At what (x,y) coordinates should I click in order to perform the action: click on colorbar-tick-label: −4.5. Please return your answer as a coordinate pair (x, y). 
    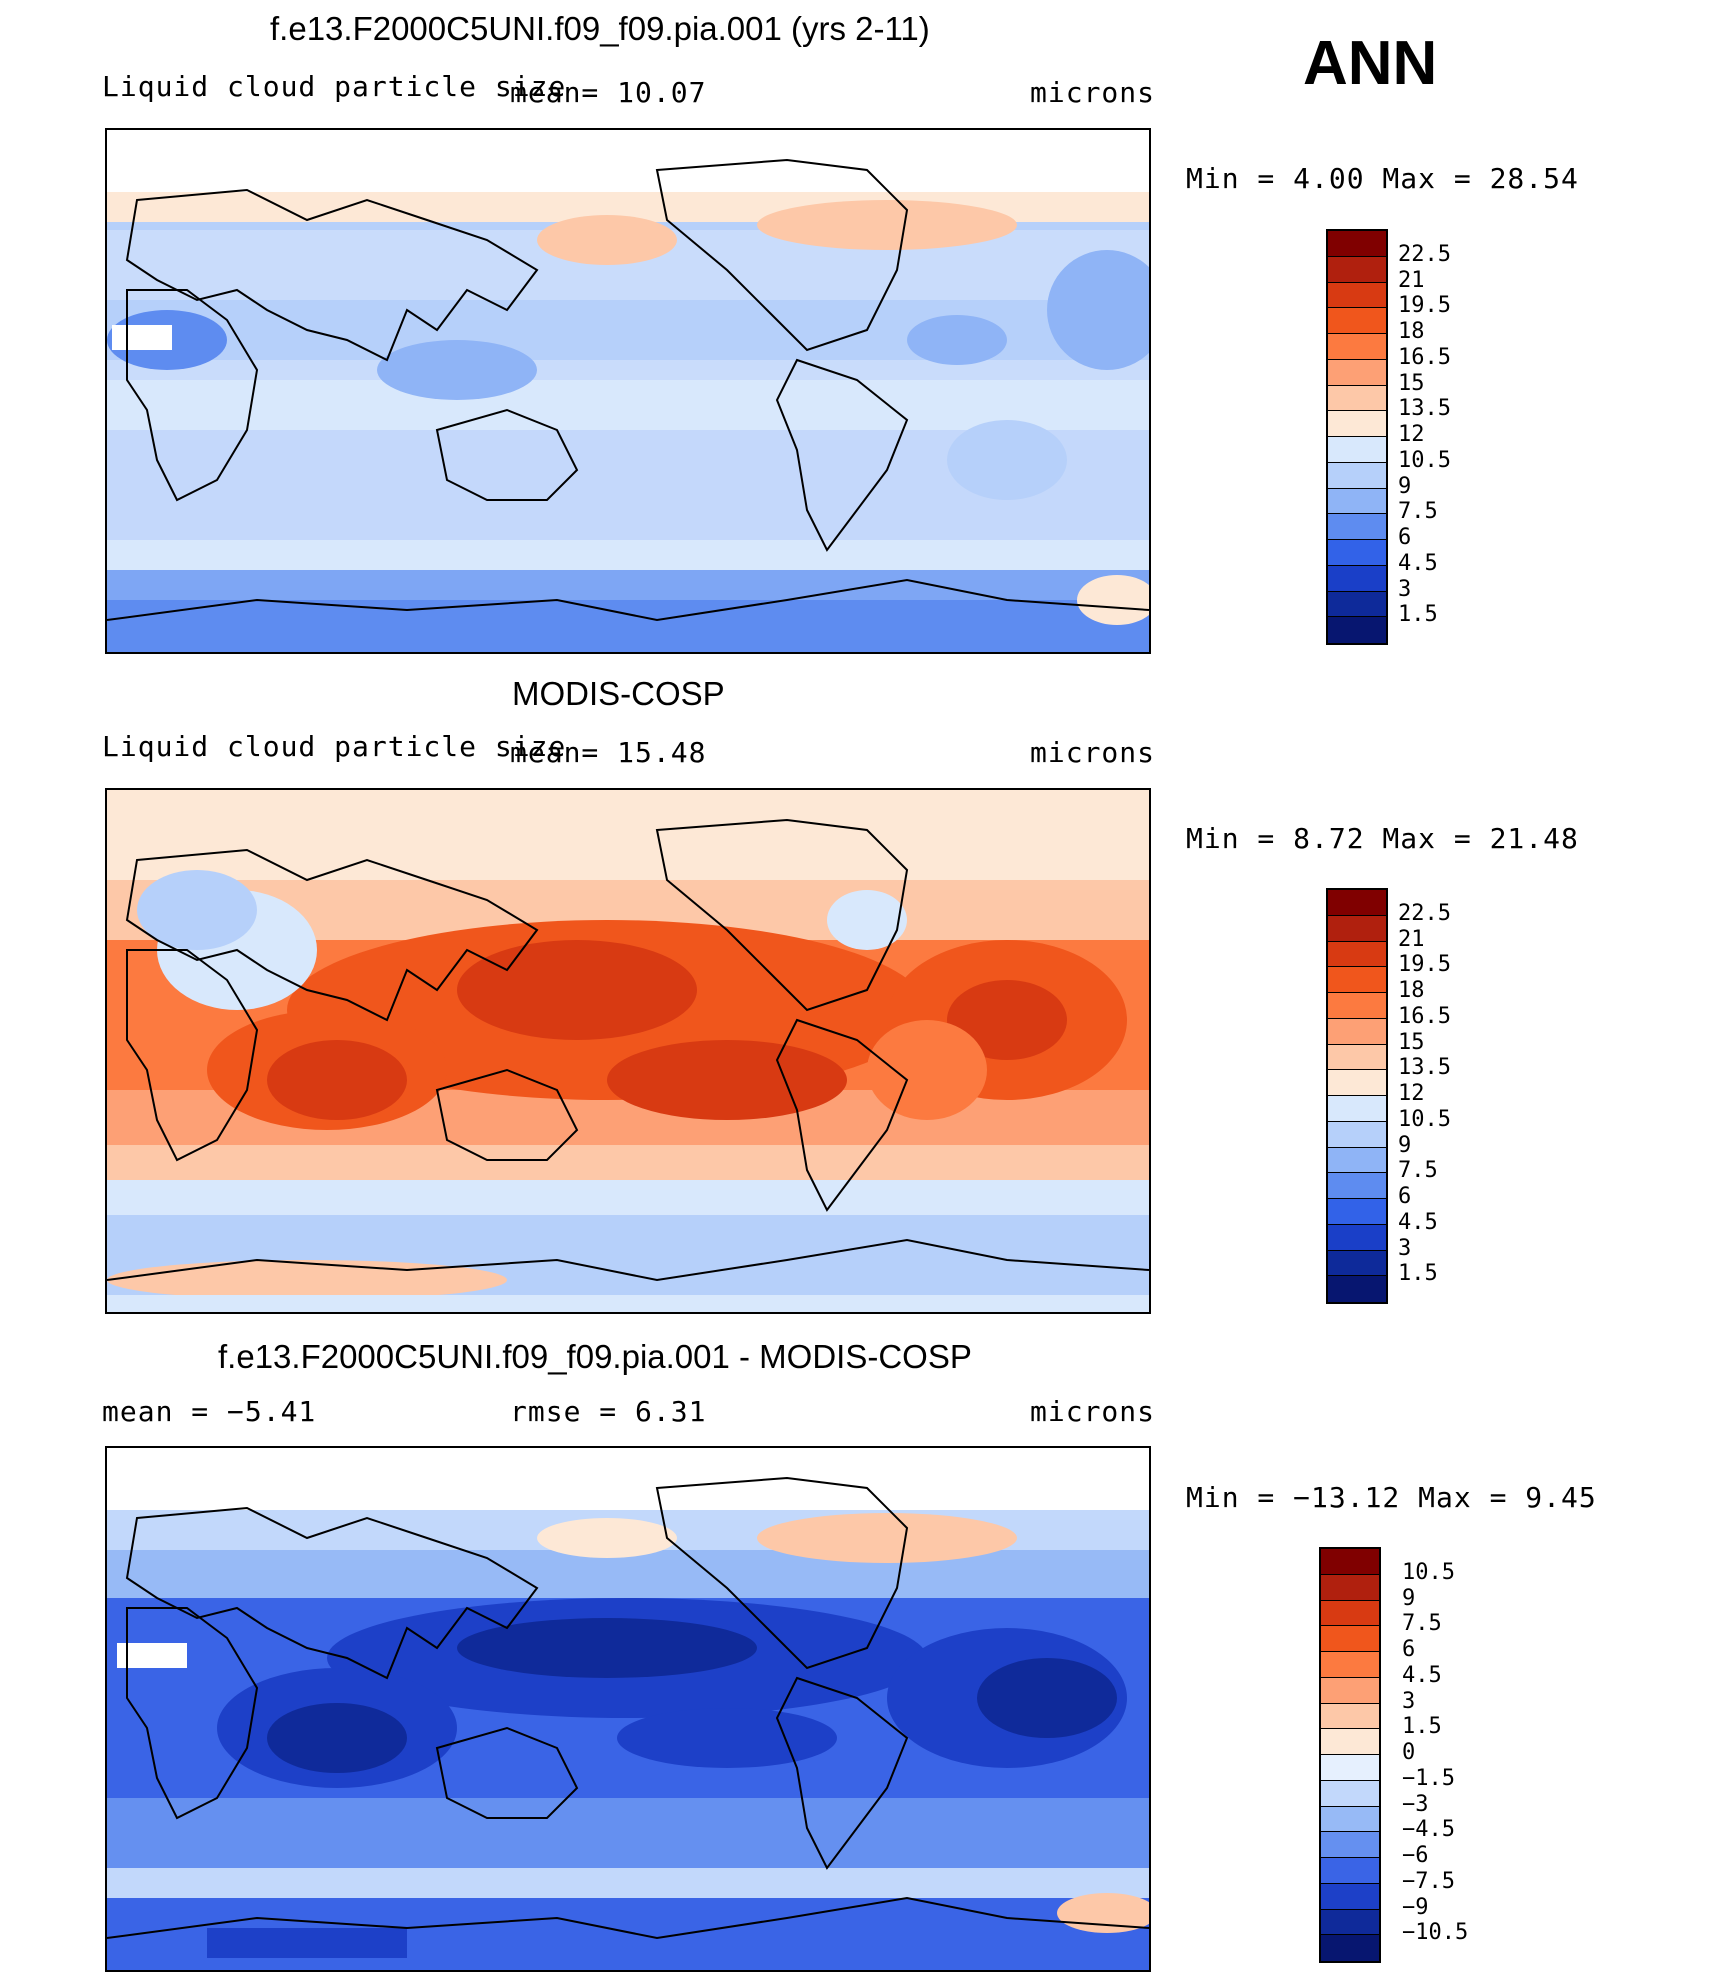
    Looking at the image, I should click on (1428, 1830).